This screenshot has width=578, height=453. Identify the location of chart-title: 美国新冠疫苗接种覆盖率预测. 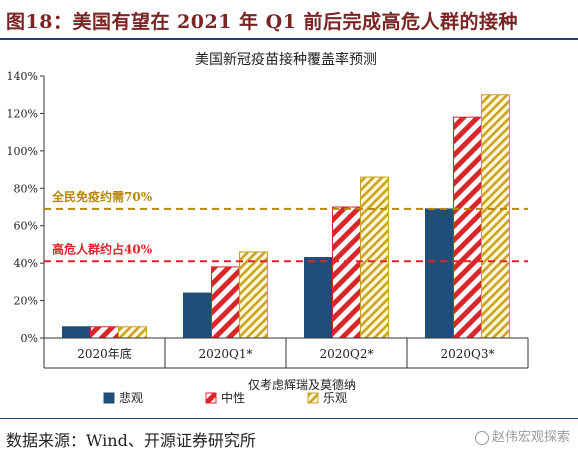
(286, 59).